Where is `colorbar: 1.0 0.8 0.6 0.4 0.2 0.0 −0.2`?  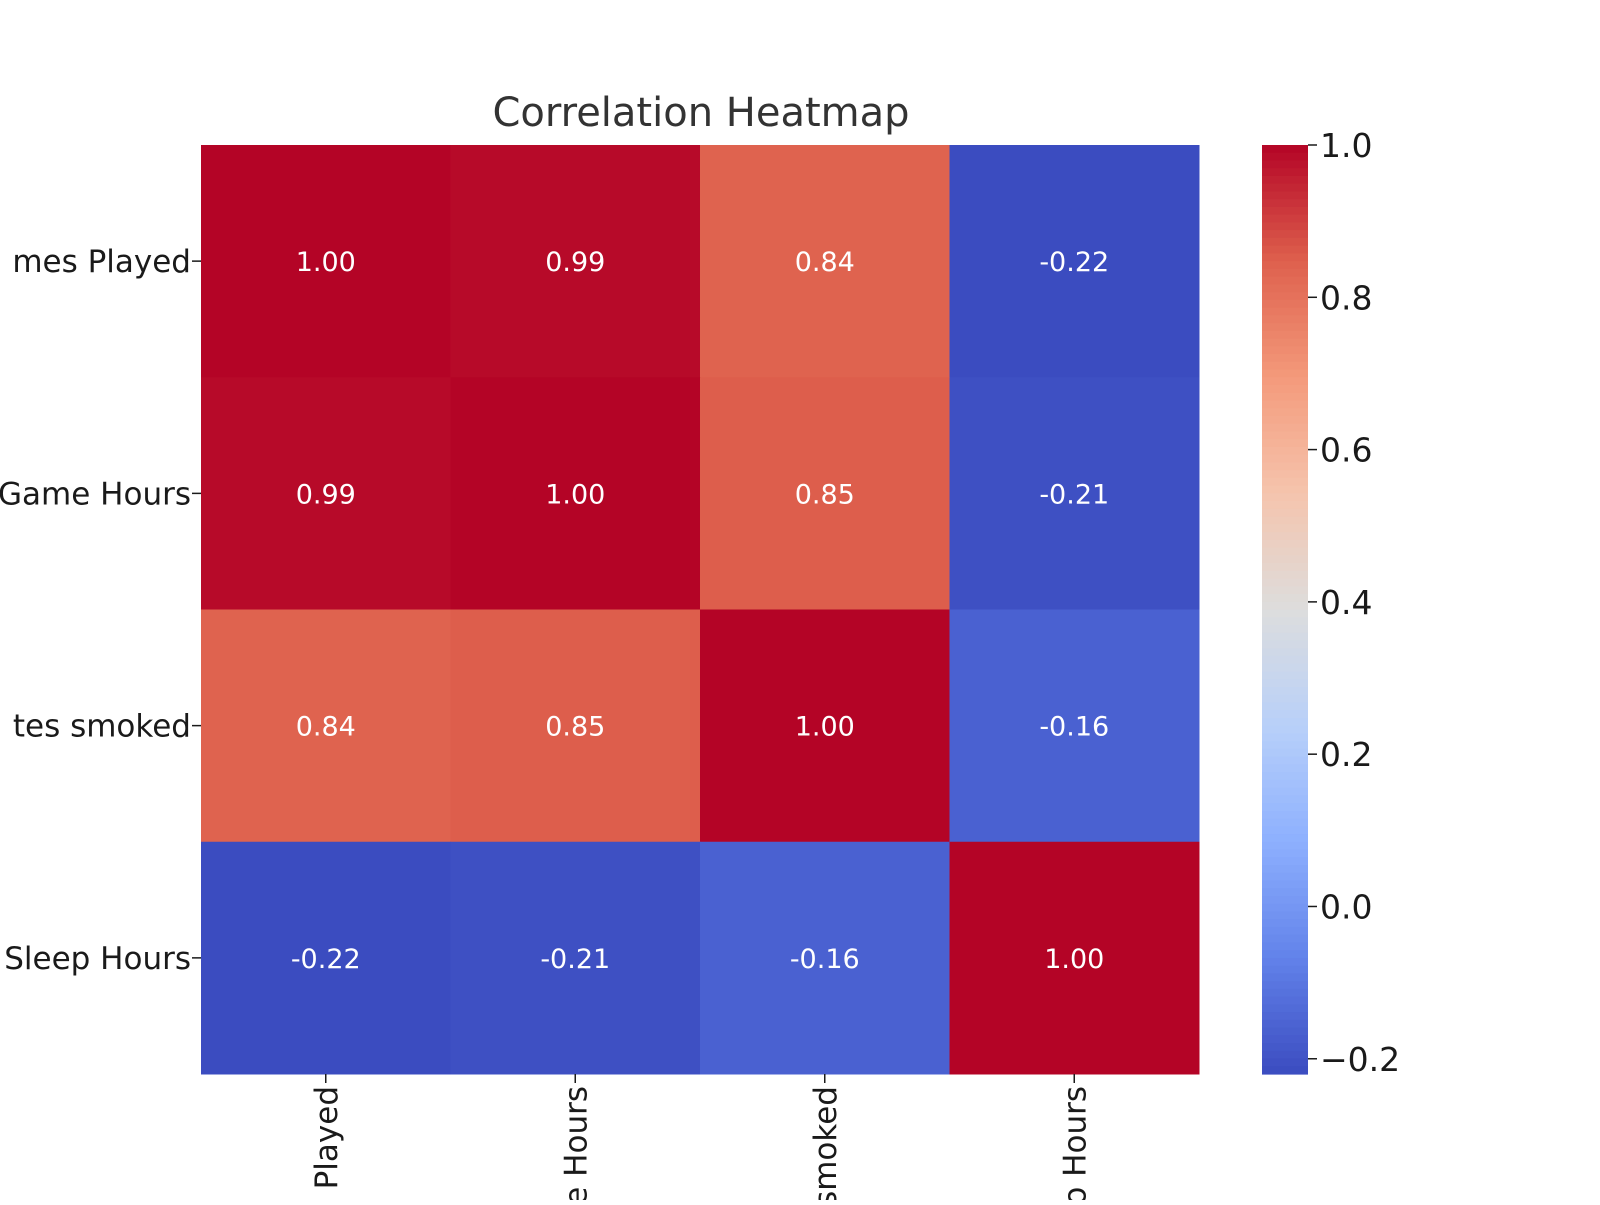
colorbar: 1.0 0.8 0.6 0.4 0.2 0.0 −0.2 is located at coordinates (1331, 602).